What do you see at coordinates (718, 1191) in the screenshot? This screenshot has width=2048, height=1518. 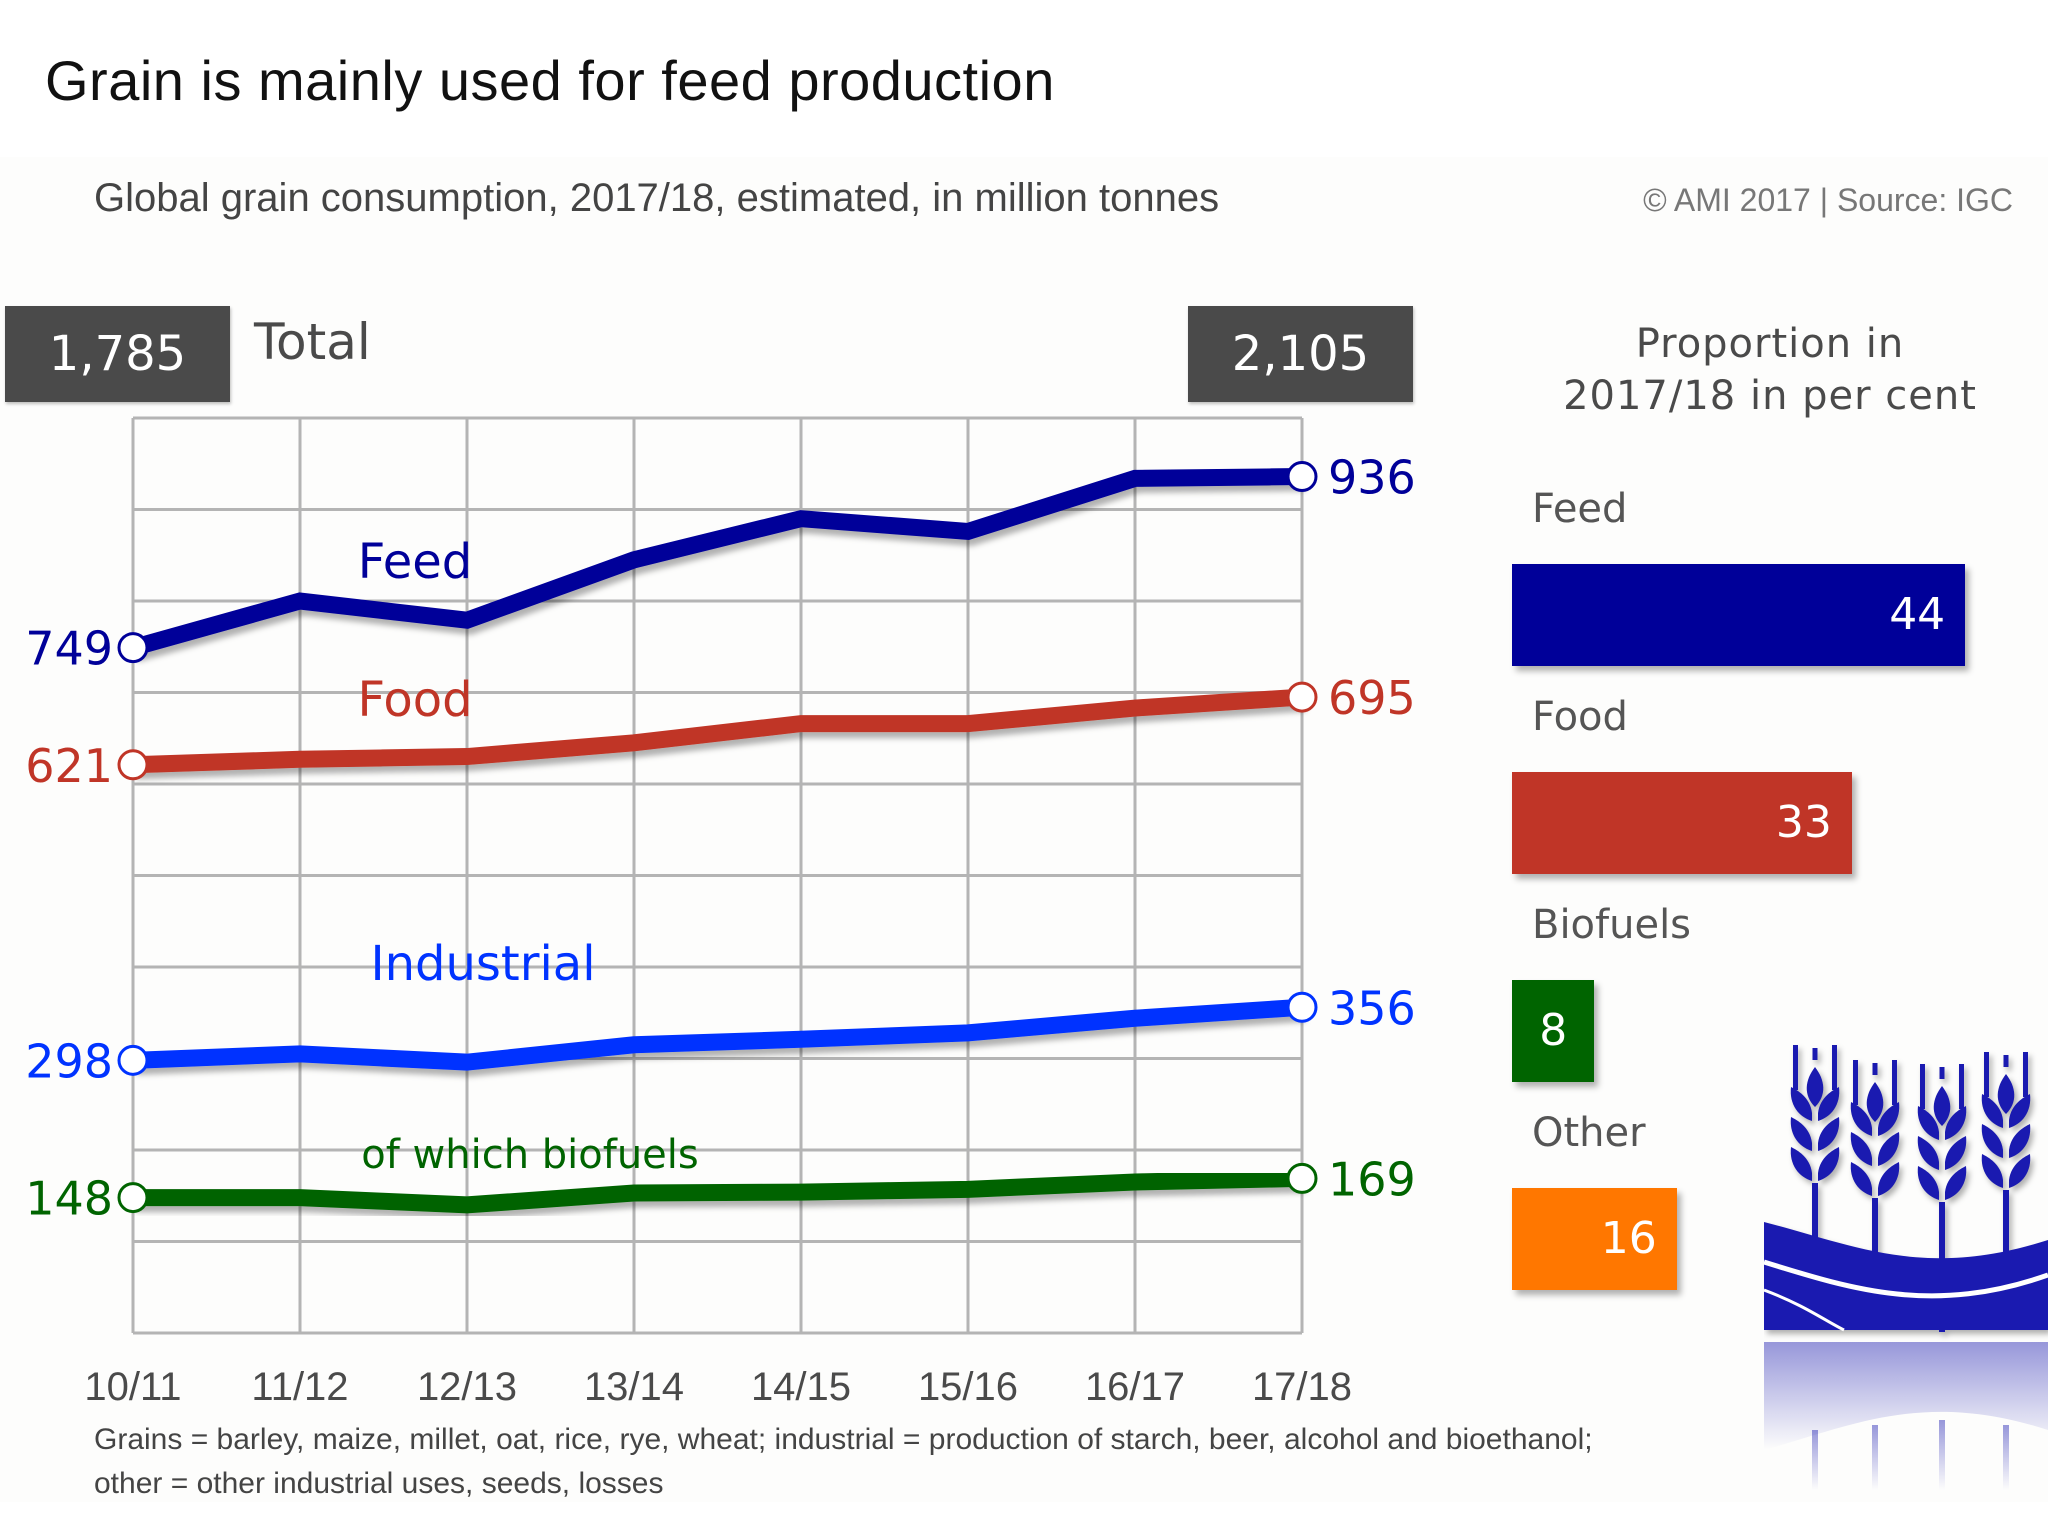 I see `series-line-of-which-biofuels` at bounding box center [718, 1191].